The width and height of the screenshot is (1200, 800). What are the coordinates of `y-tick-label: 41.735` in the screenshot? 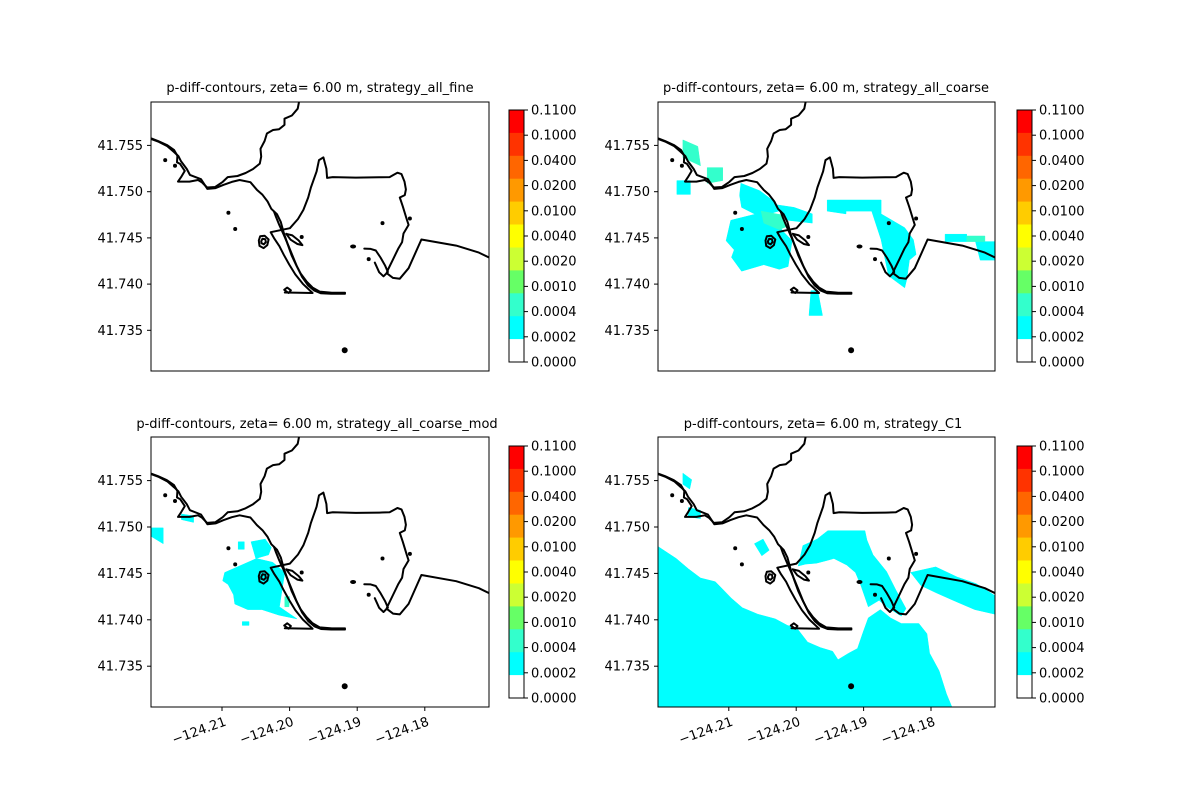 It's located at (121, 667).